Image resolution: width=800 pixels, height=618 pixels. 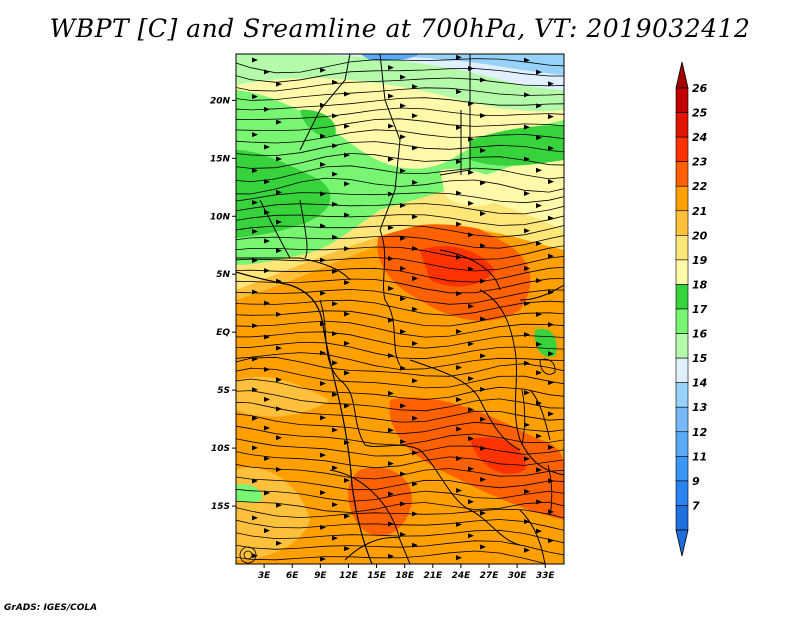 I want to click on colorbar-label: 21, so click(x=699, y=211).